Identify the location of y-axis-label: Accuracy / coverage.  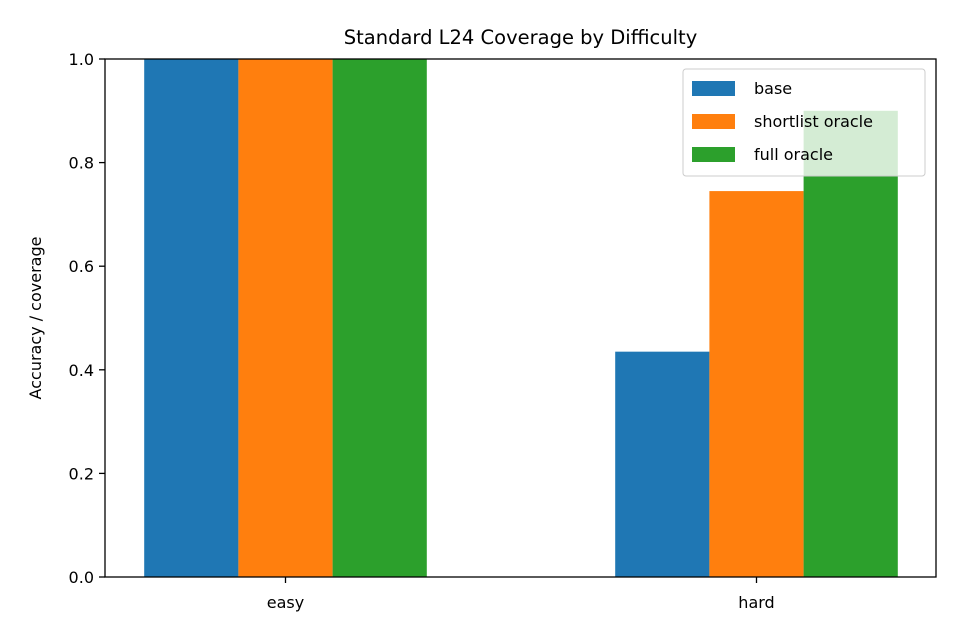
(35, 318).